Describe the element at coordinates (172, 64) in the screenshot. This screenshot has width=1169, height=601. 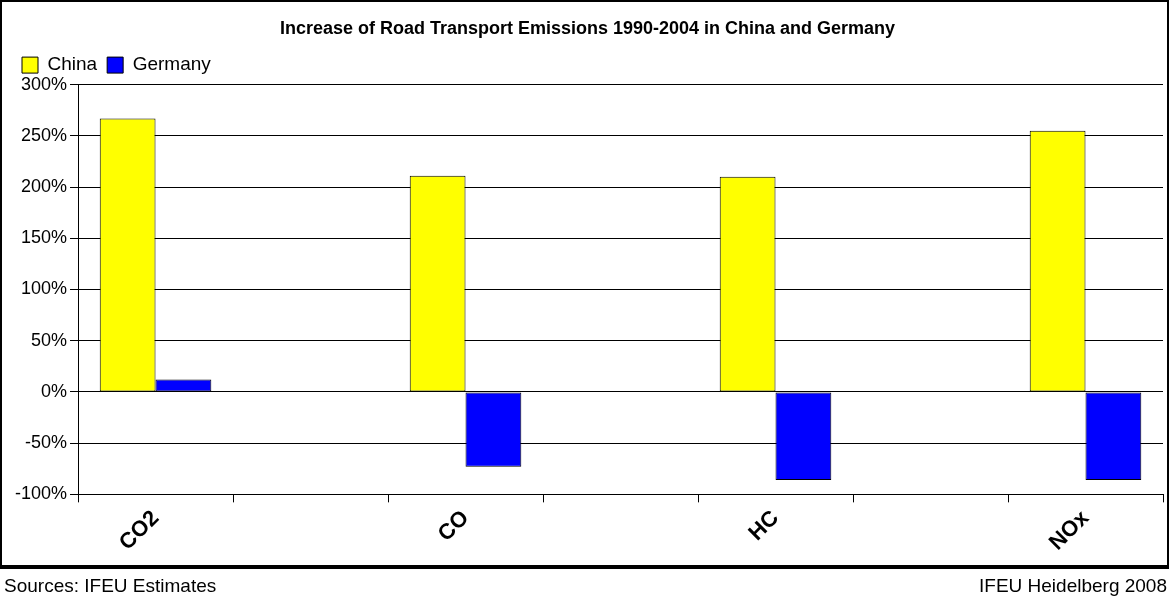
I see `legend-label: Germany` at that location.